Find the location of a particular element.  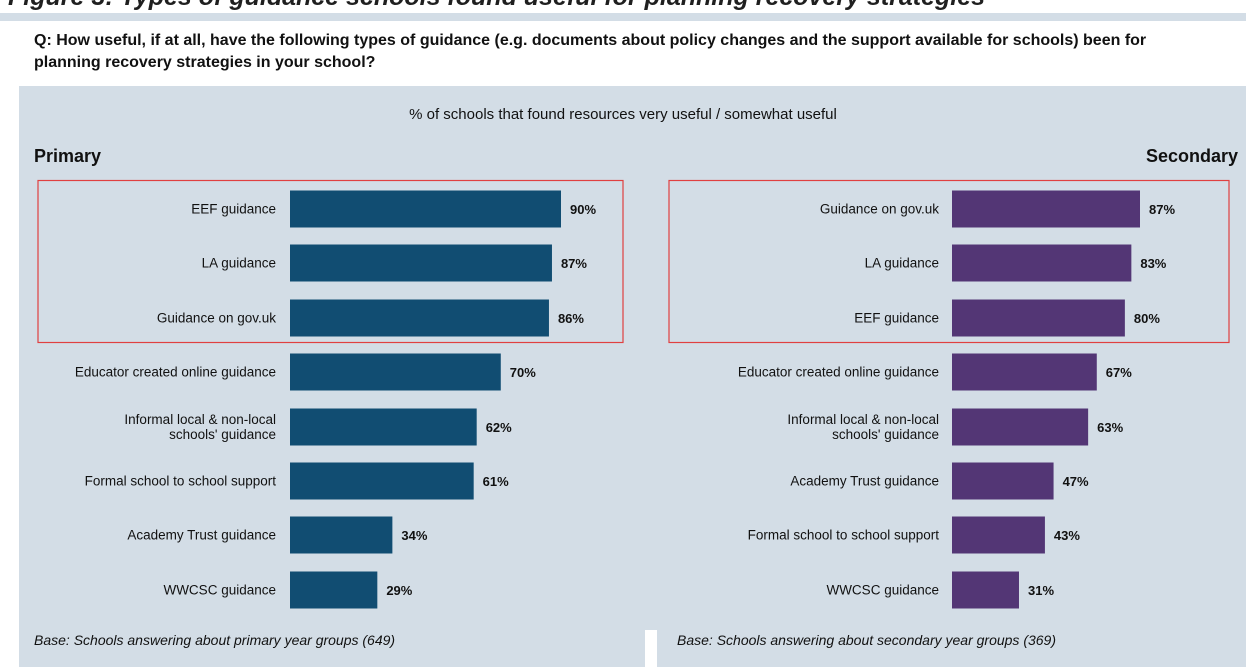

primary-category-label: Guidance on gov.uk is located at coordinates (216, 318).